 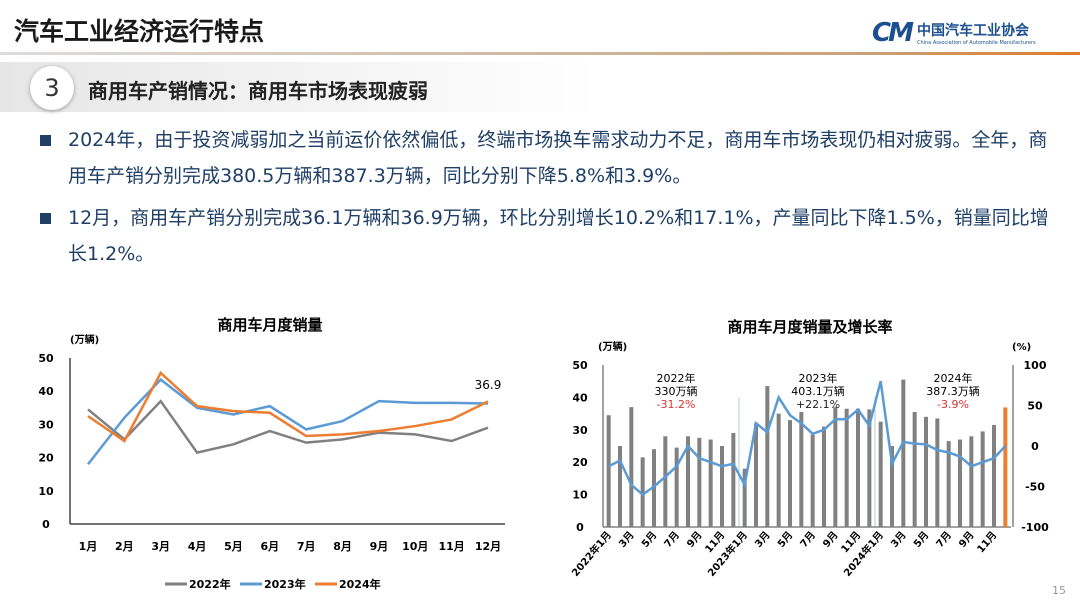 I want to click on y2-tick-label: -100, so click(x=1035, y=527).